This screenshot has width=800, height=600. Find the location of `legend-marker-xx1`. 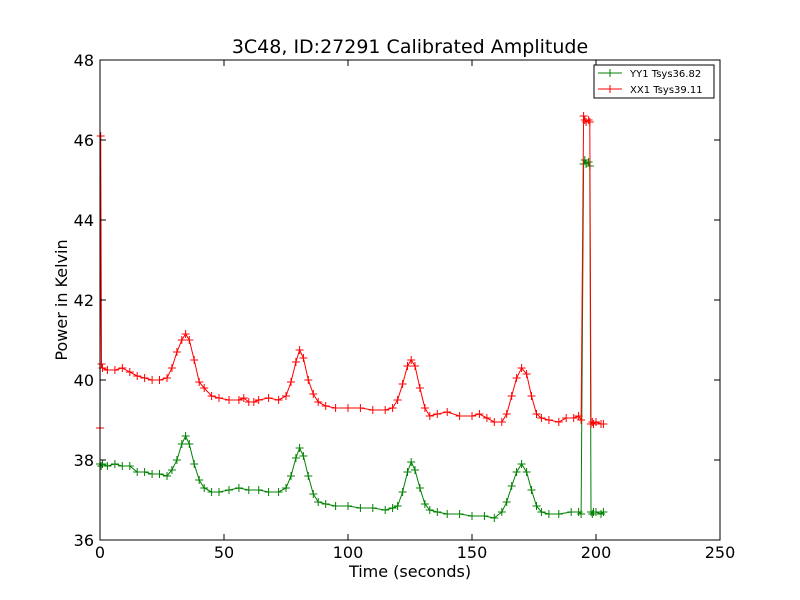

legend-marker-xx1 is located at coordinates (610, 89).